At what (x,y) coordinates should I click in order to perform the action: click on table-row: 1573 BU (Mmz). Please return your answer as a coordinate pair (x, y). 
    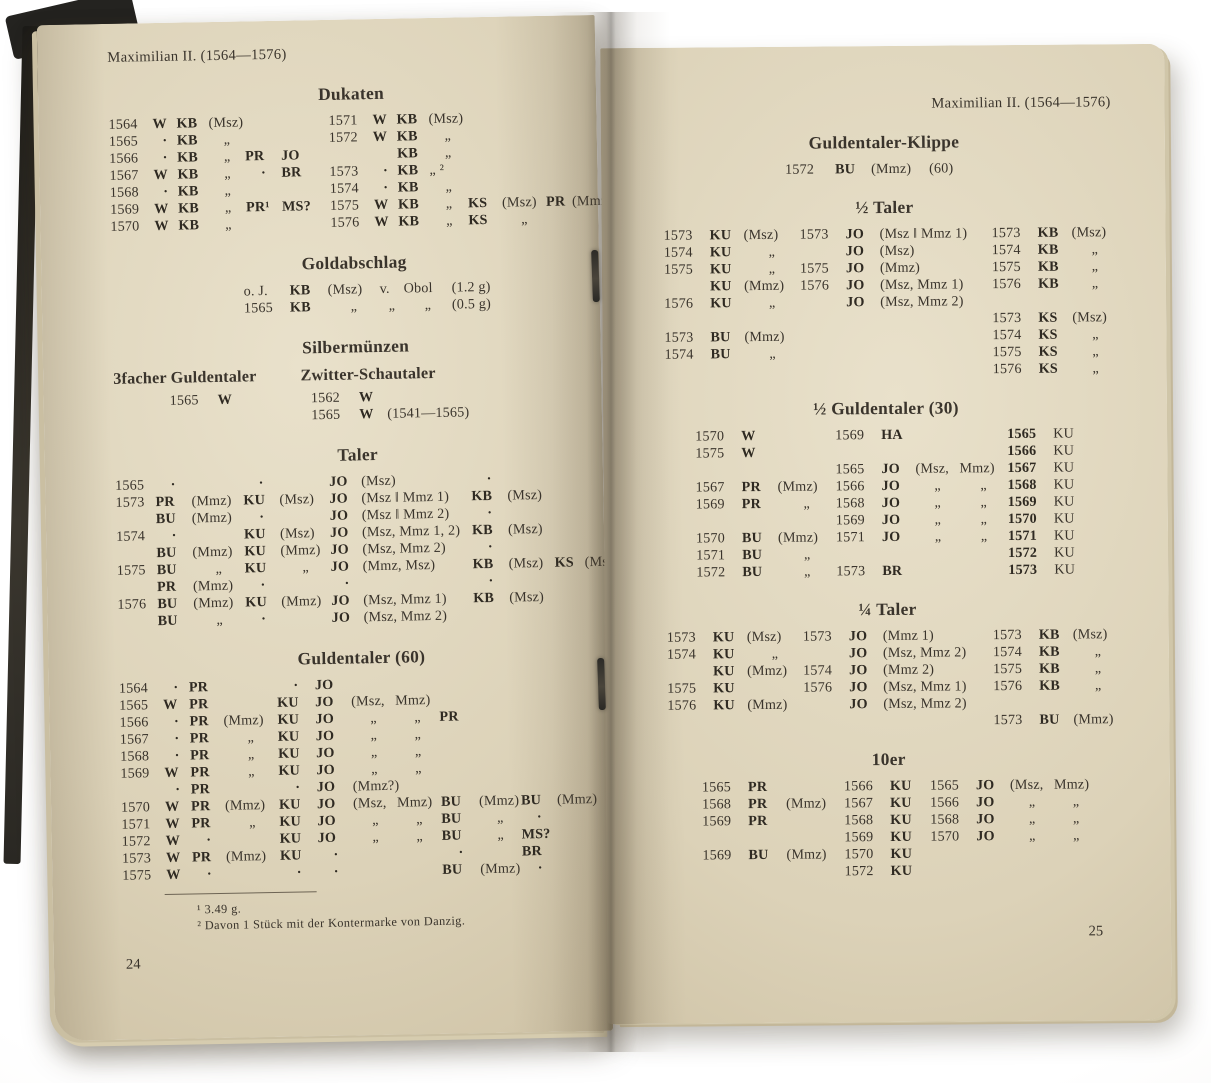
    Looking at the image, I should click on (891, 721).